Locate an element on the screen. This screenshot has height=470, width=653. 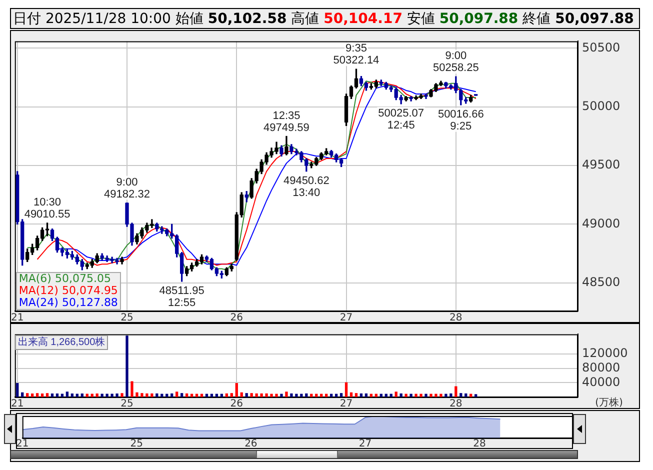
annotation: 9:00 50258.25 is located at coordinates (455, 62).